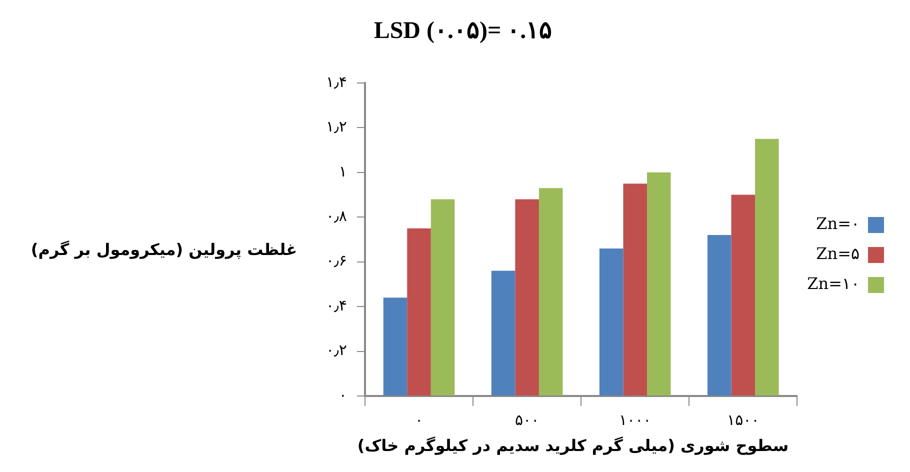  Describe the element at coordinates (573, 445) in the screenshot. I see `x-axis-title: سطوح شوری (میلی گرم کلرید سدیم در کیلوگرم خاک)` at that location.